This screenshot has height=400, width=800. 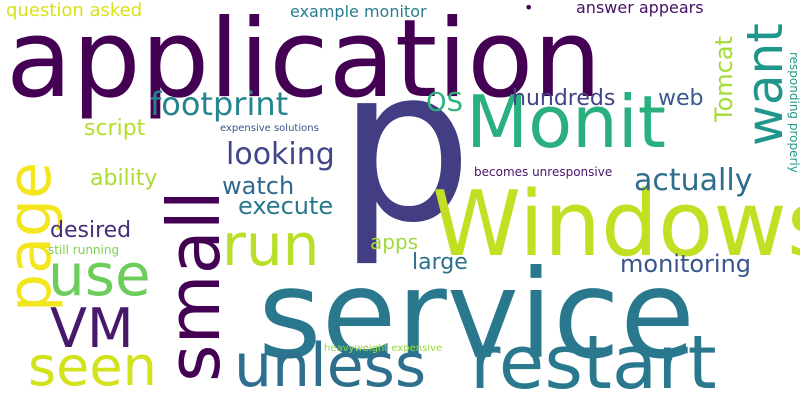 What do you see at coordinates (405, 145) in the screenshot?
I see `word-p: p` at bounding box center [405, 145].